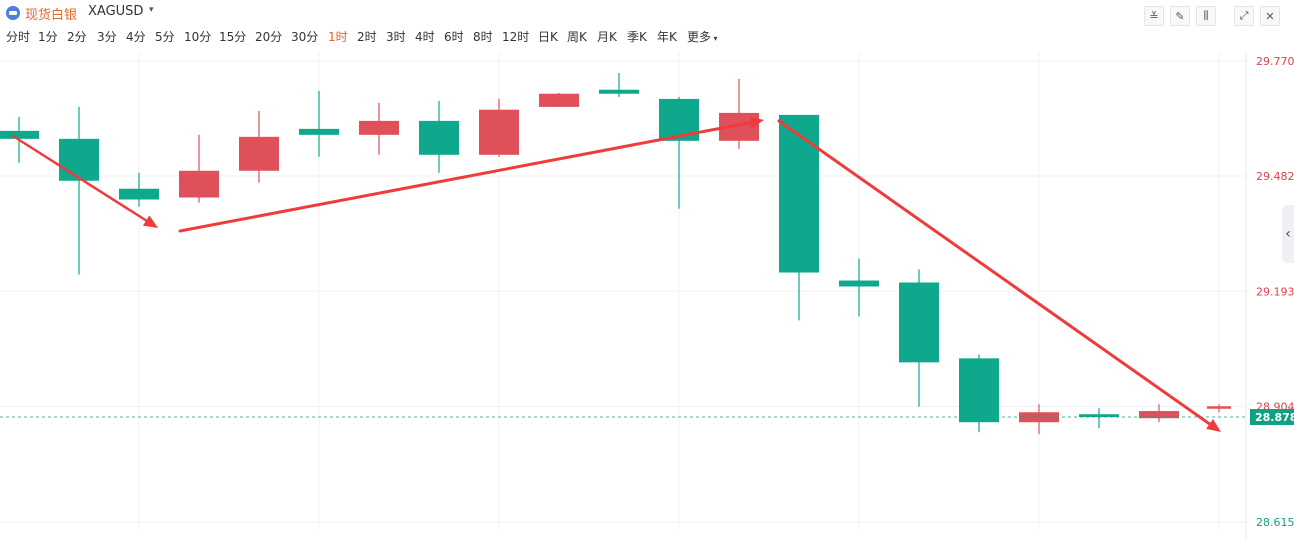  What do you see at coordinates (48, 37) in the screenshot?
I see `period-tab: 1分` at bounding box center [48, 37].